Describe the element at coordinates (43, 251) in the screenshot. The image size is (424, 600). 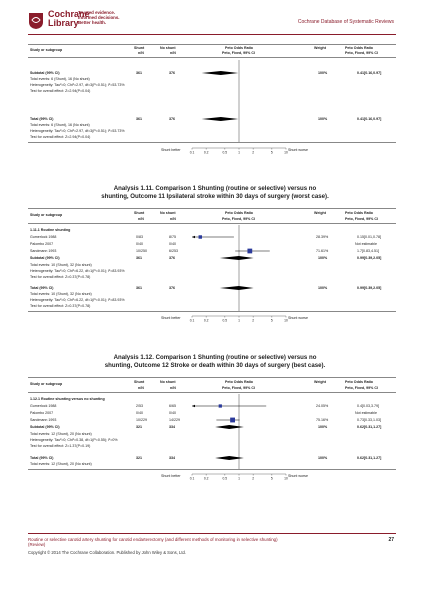
I see `study-name: Sandmann 1993` at that location.